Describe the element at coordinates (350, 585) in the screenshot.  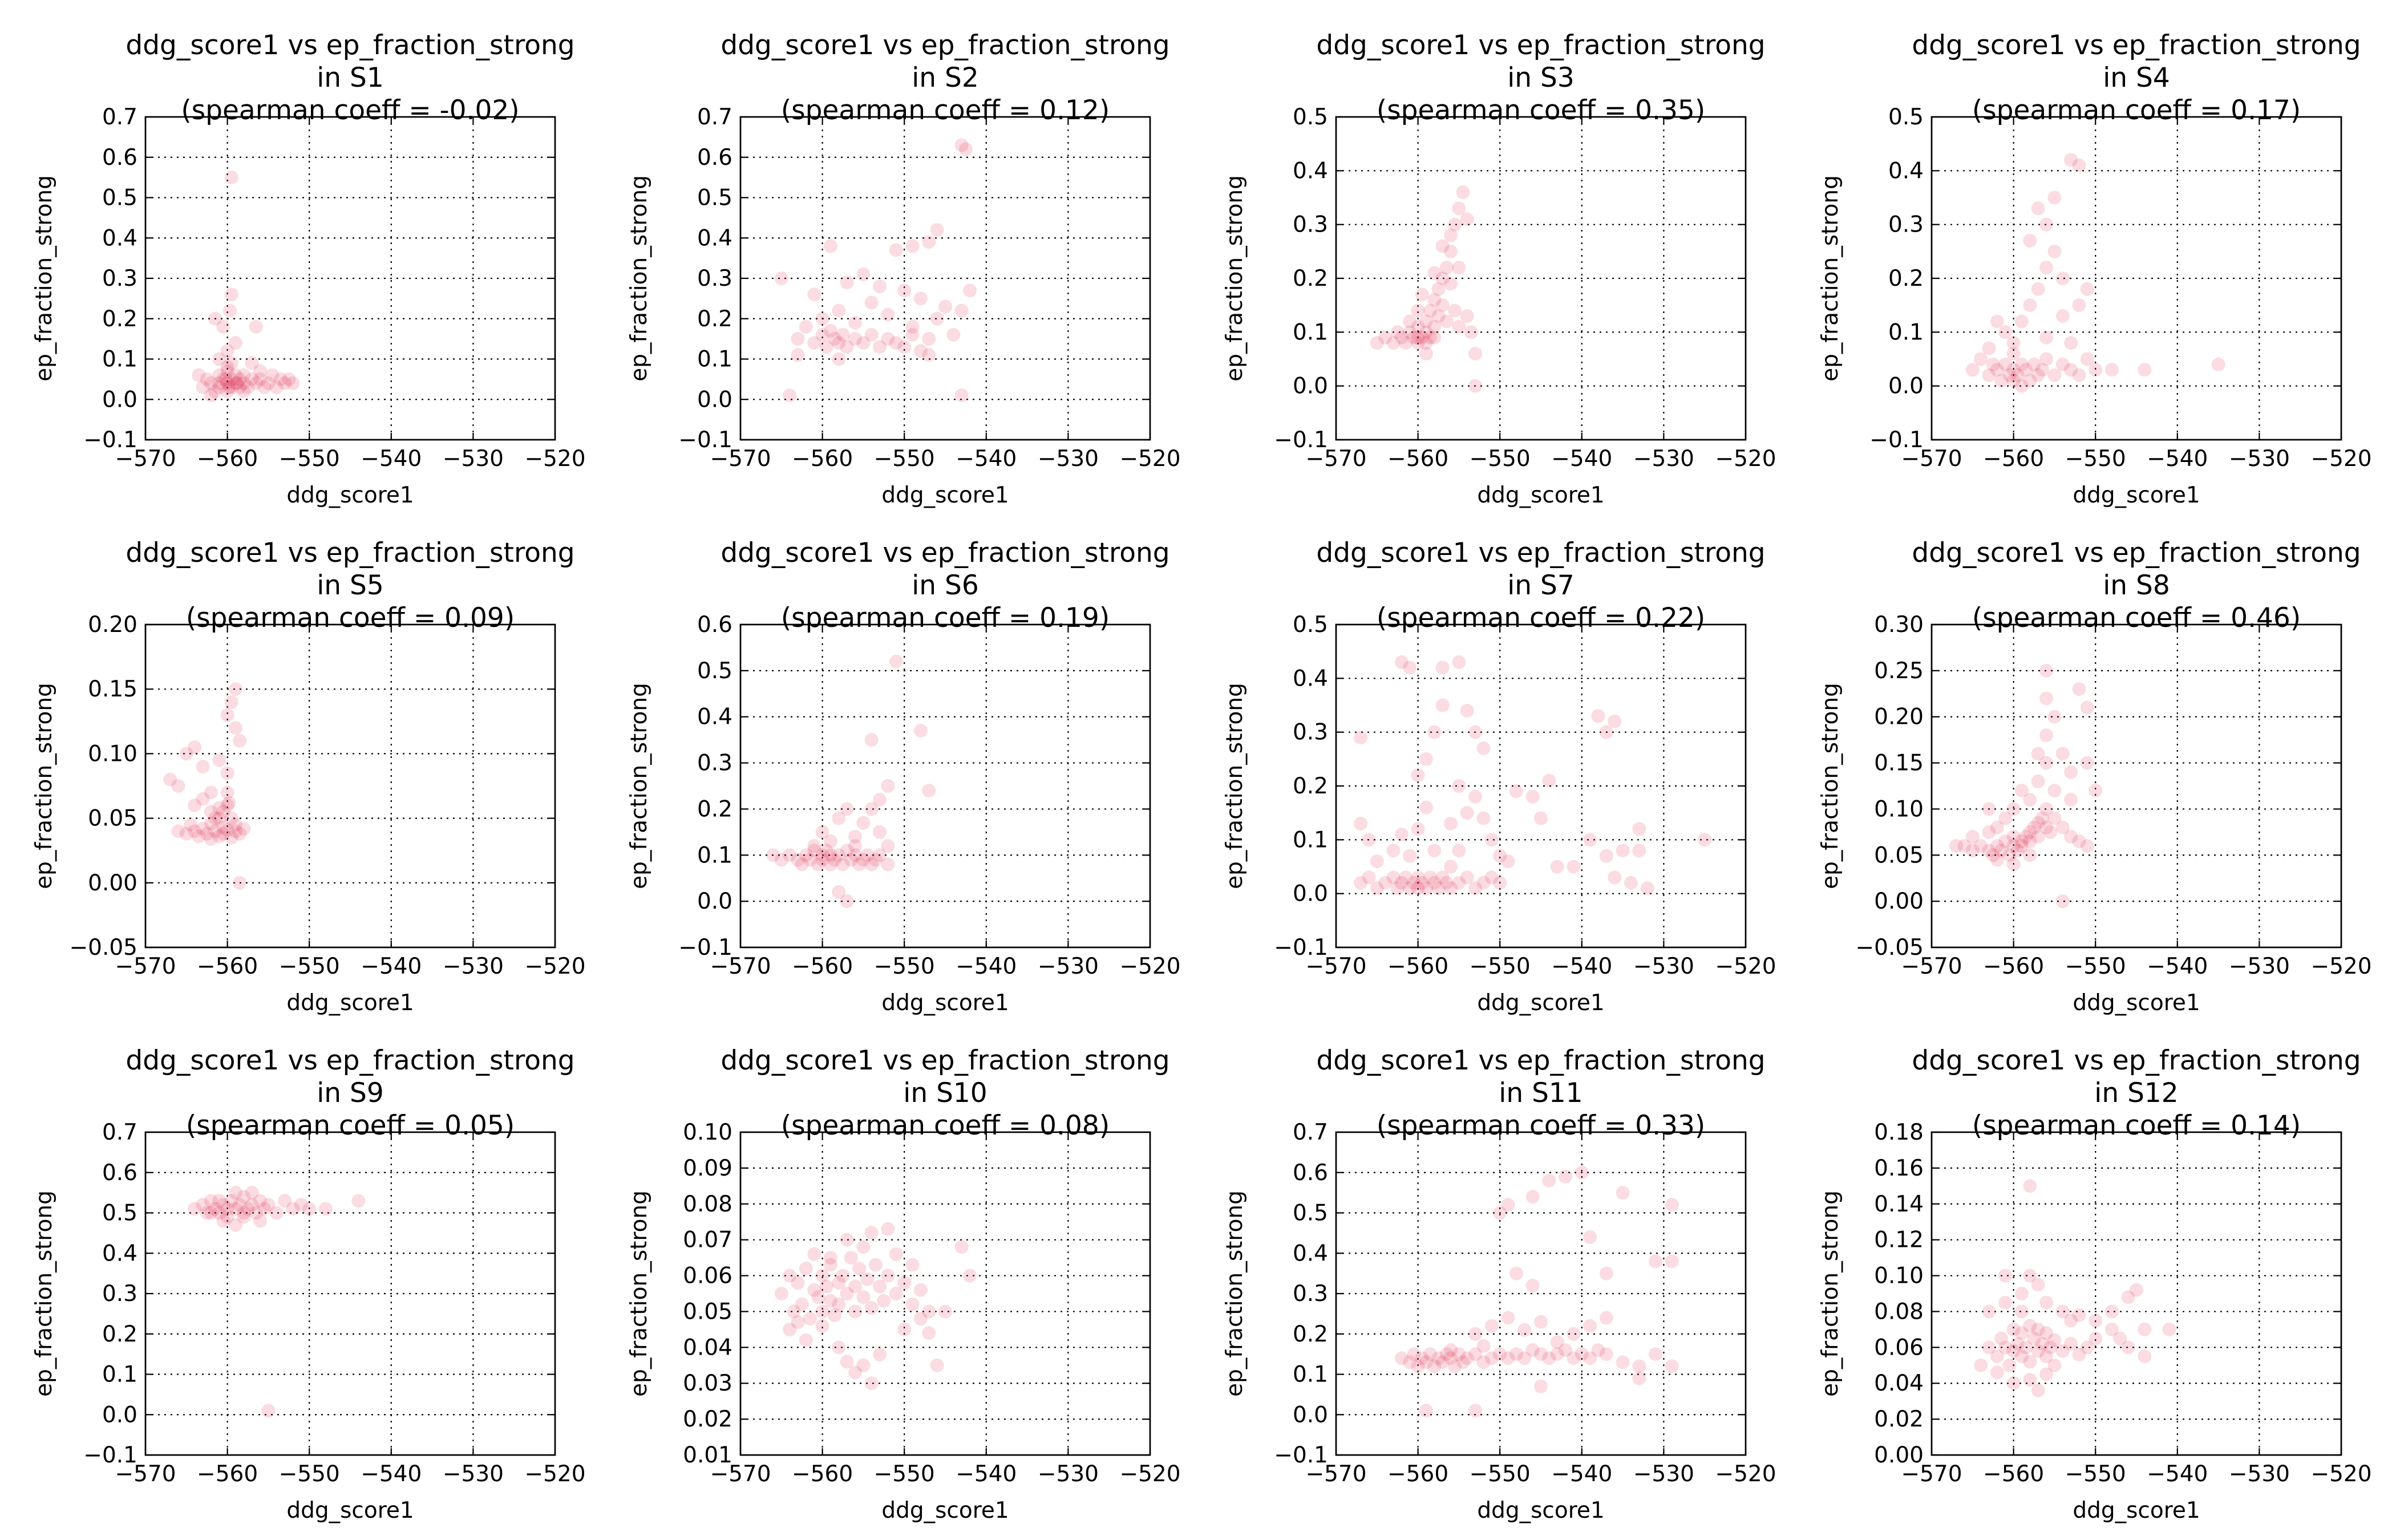
I see `chart-title-line: in S5` at that location.